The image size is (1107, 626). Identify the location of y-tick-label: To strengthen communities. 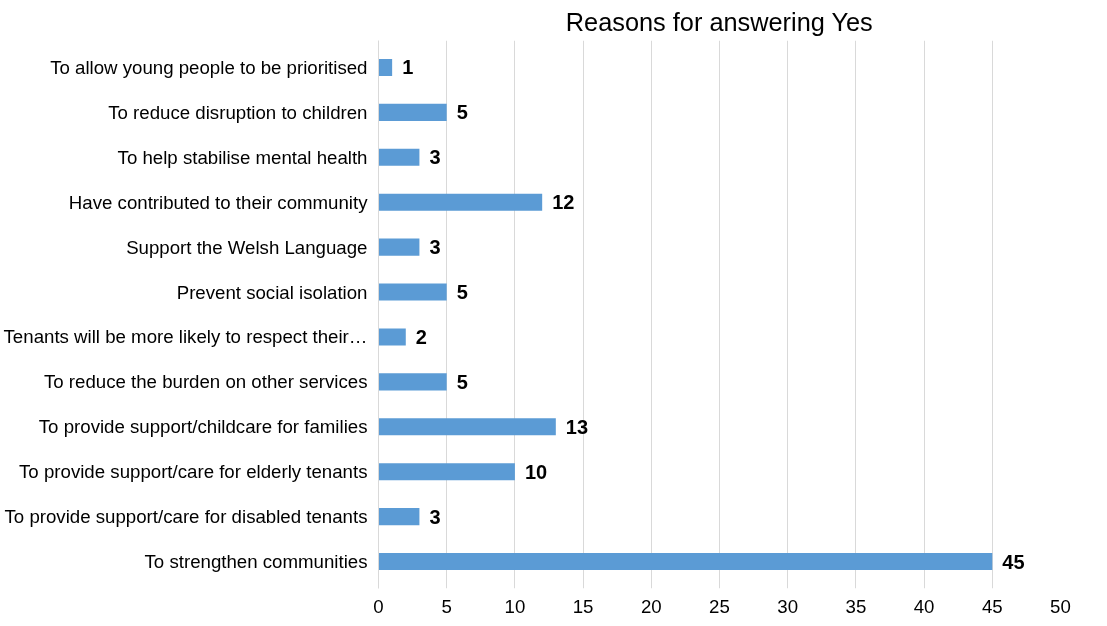
(256, 562).